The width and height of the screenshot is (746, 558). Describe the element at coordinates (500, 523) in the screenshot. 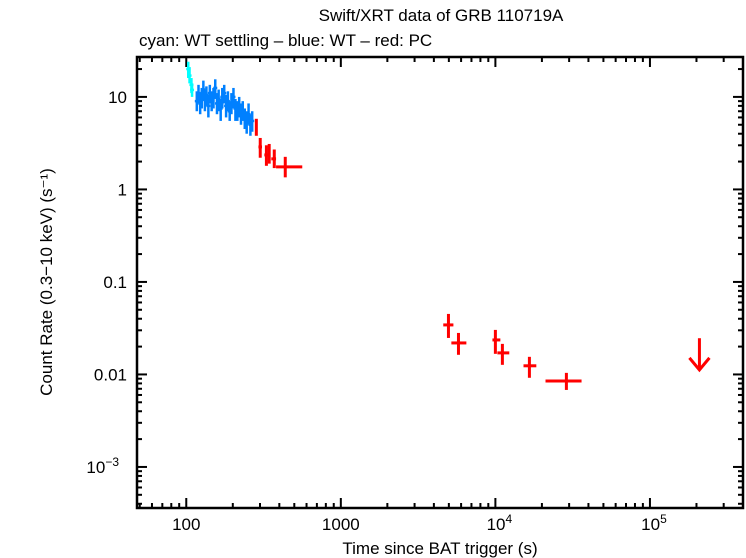

I see `x-tick-label: 10⁴` at that location.